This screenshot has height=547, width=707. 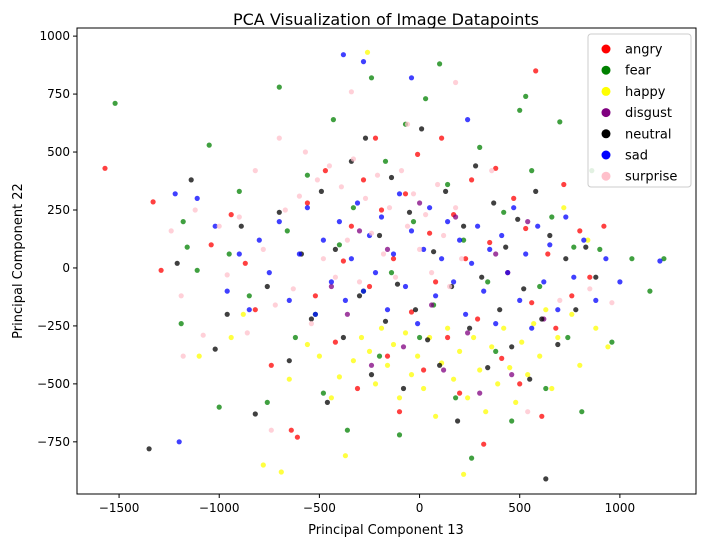 What do you see at coordinates (319, 508) in the screenshot?
I see `x-tick-label-2: −500` at bounding box center [319, 508].